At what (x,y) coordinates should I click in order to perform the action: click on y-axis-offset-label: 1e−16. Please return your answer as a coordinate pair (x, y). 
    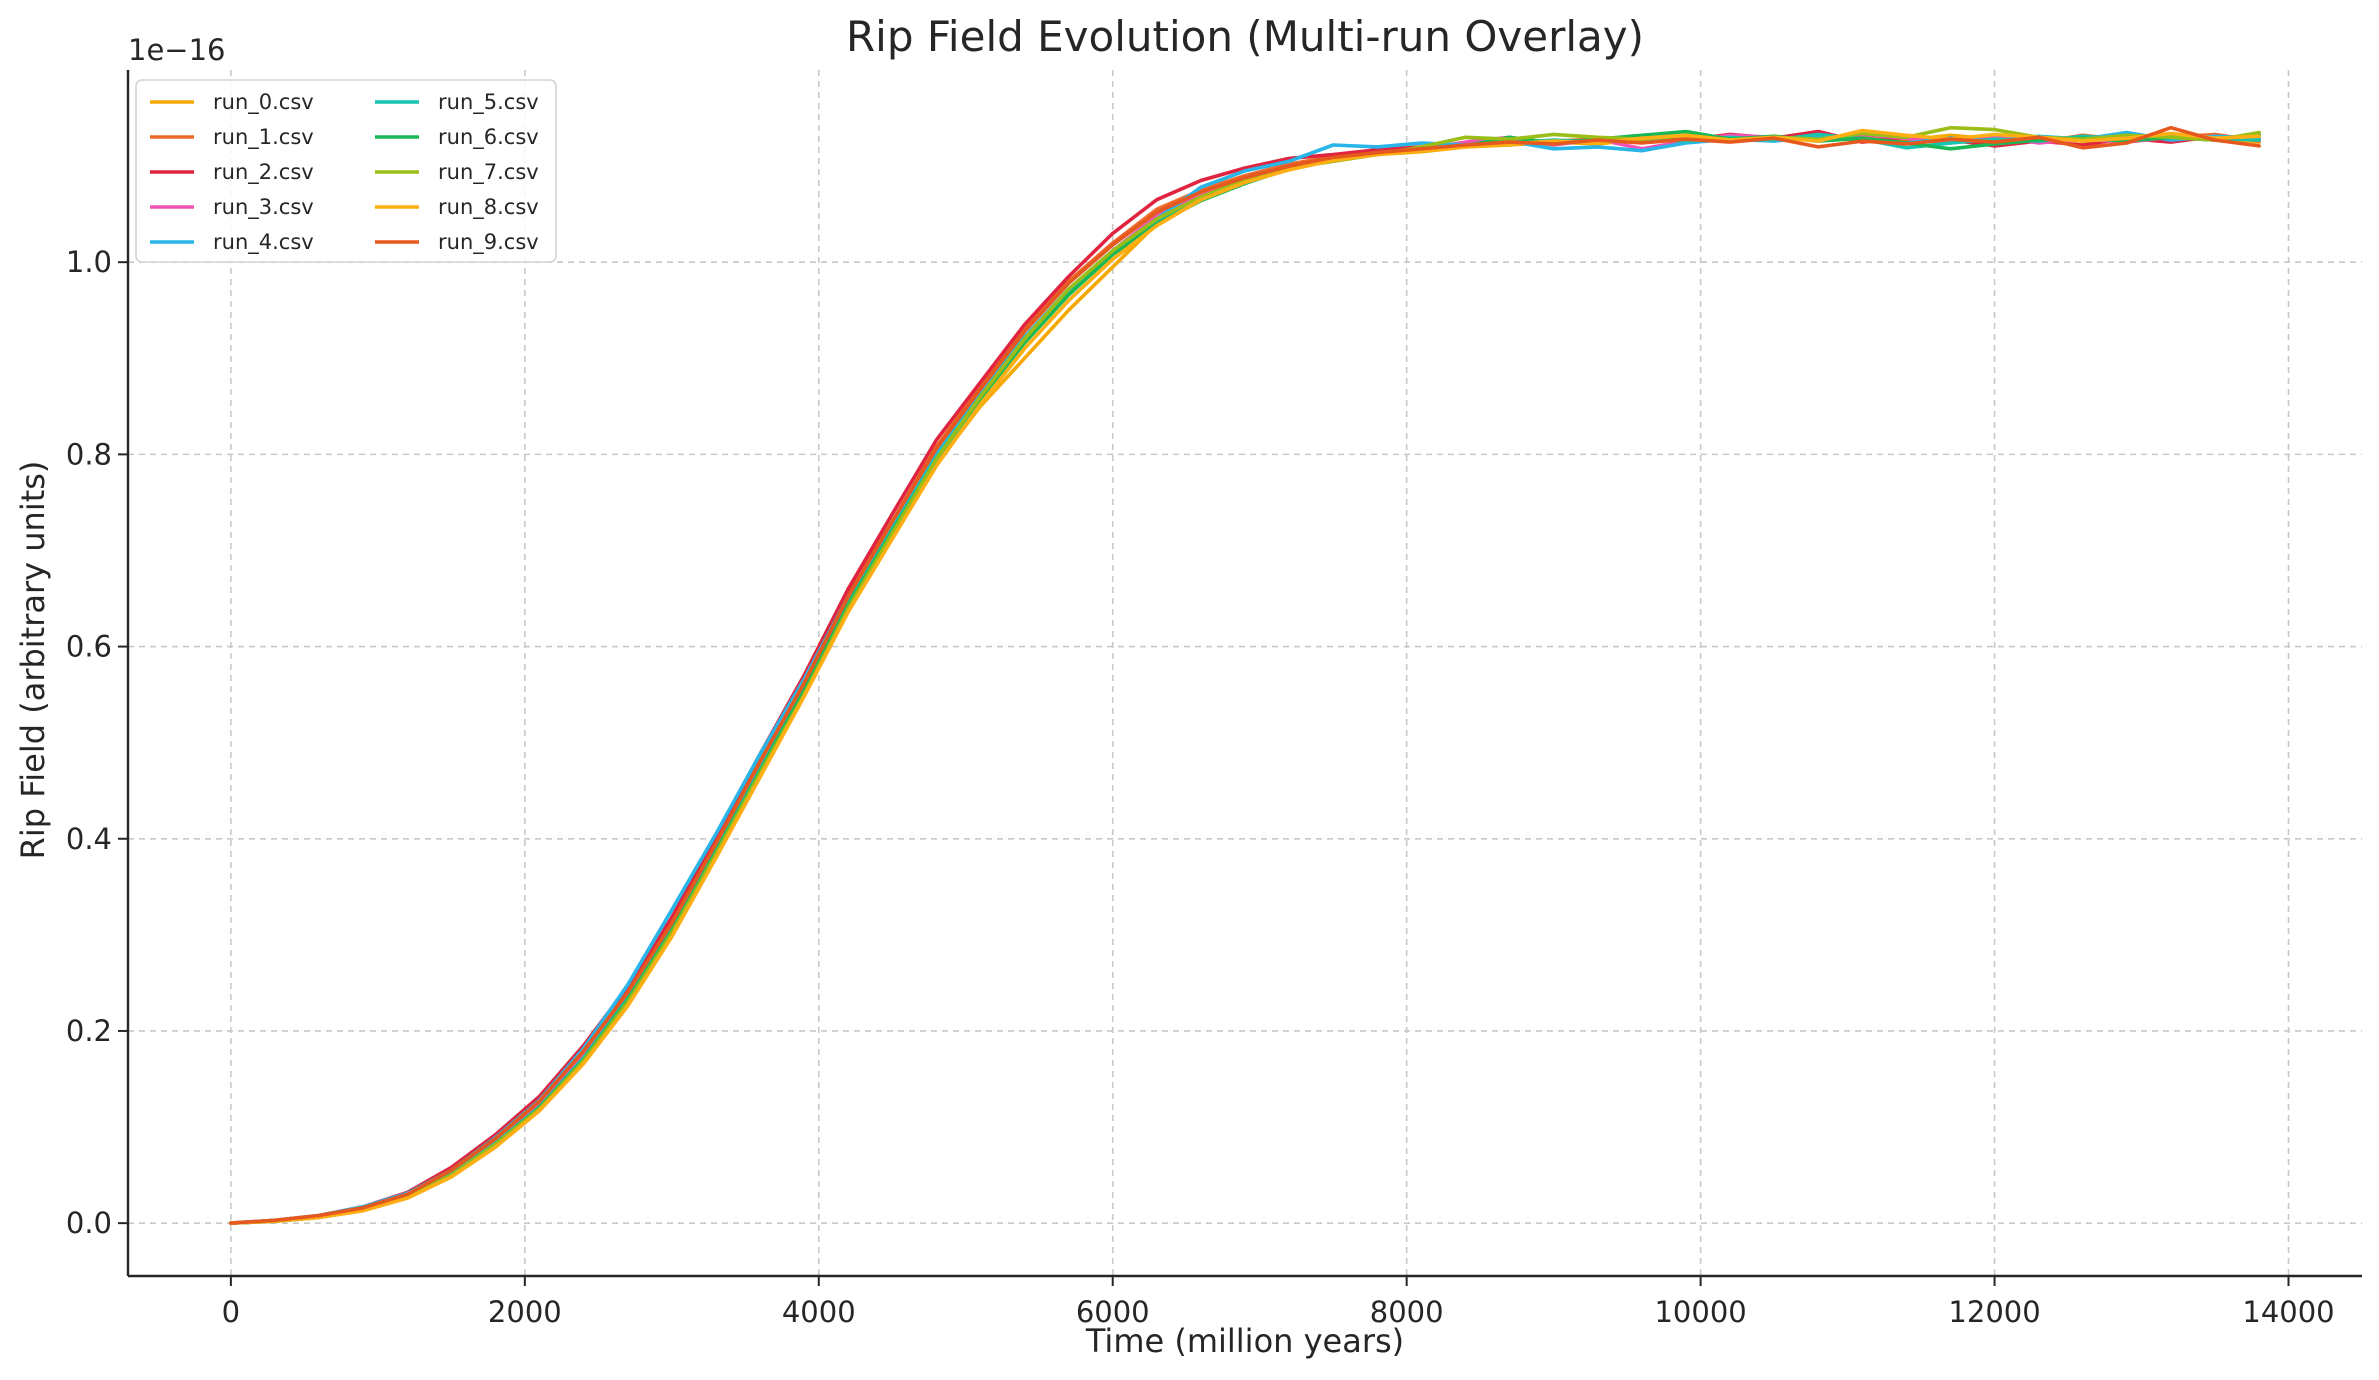
    Looking at the image, I should click on (177, 50).